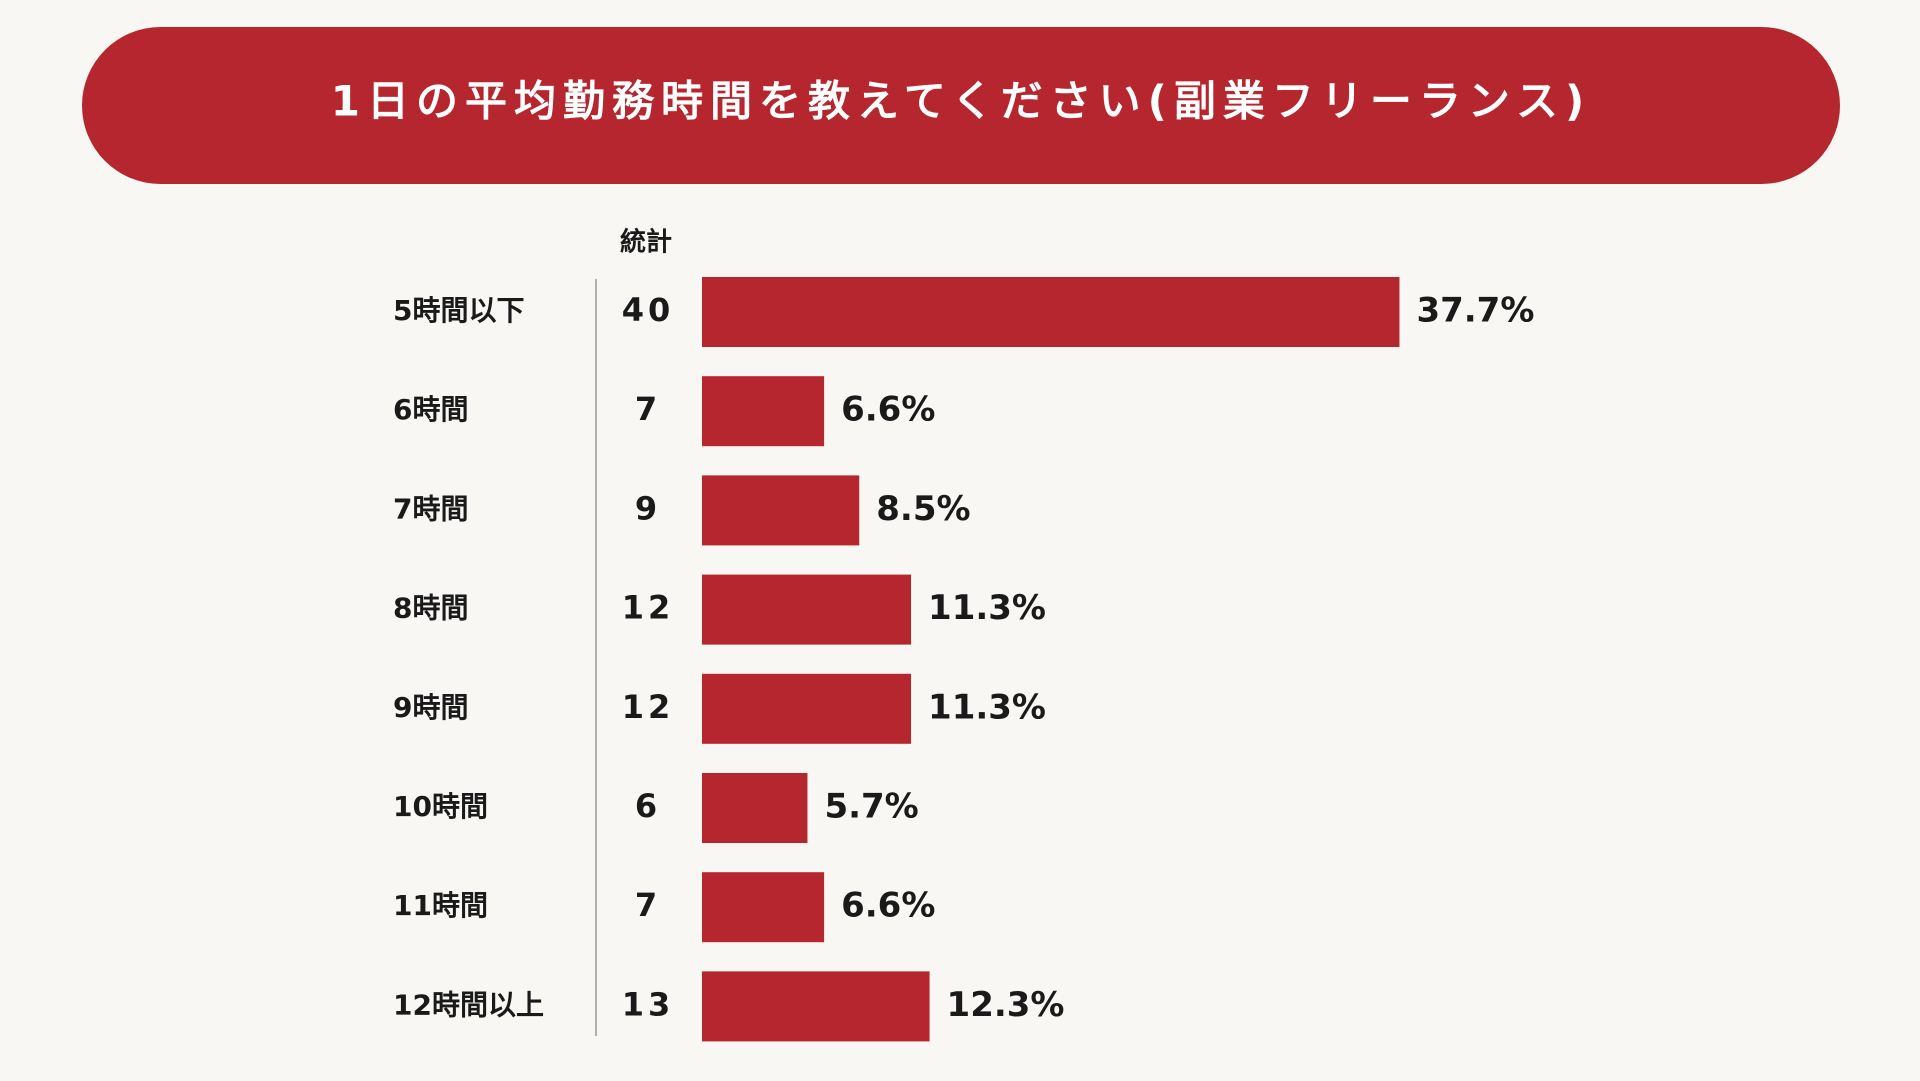 The width and height of the screenshot is (1920, 1081). What do you see at coordinates (648, 508) in the screenshot?
I see `count-label: 9` at bounding box center [648, 508].